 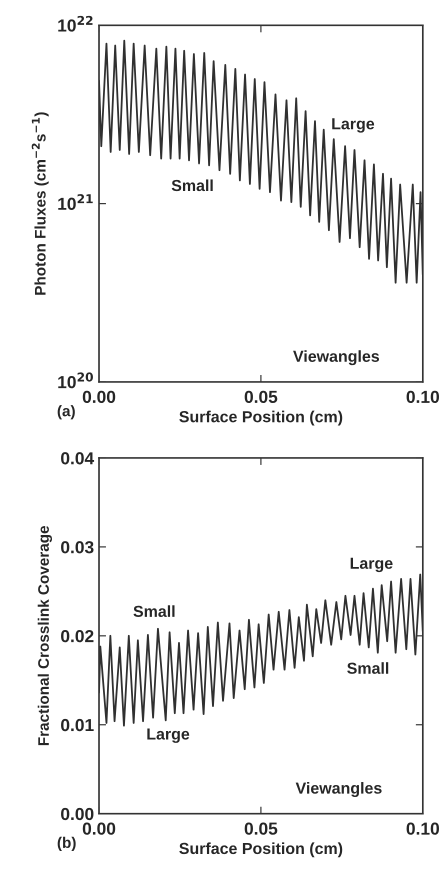 What do you see at coordinates (77, 725) in the screenshot?
I see `y-tick-label: 0.01` at bounding box center [77, 725].